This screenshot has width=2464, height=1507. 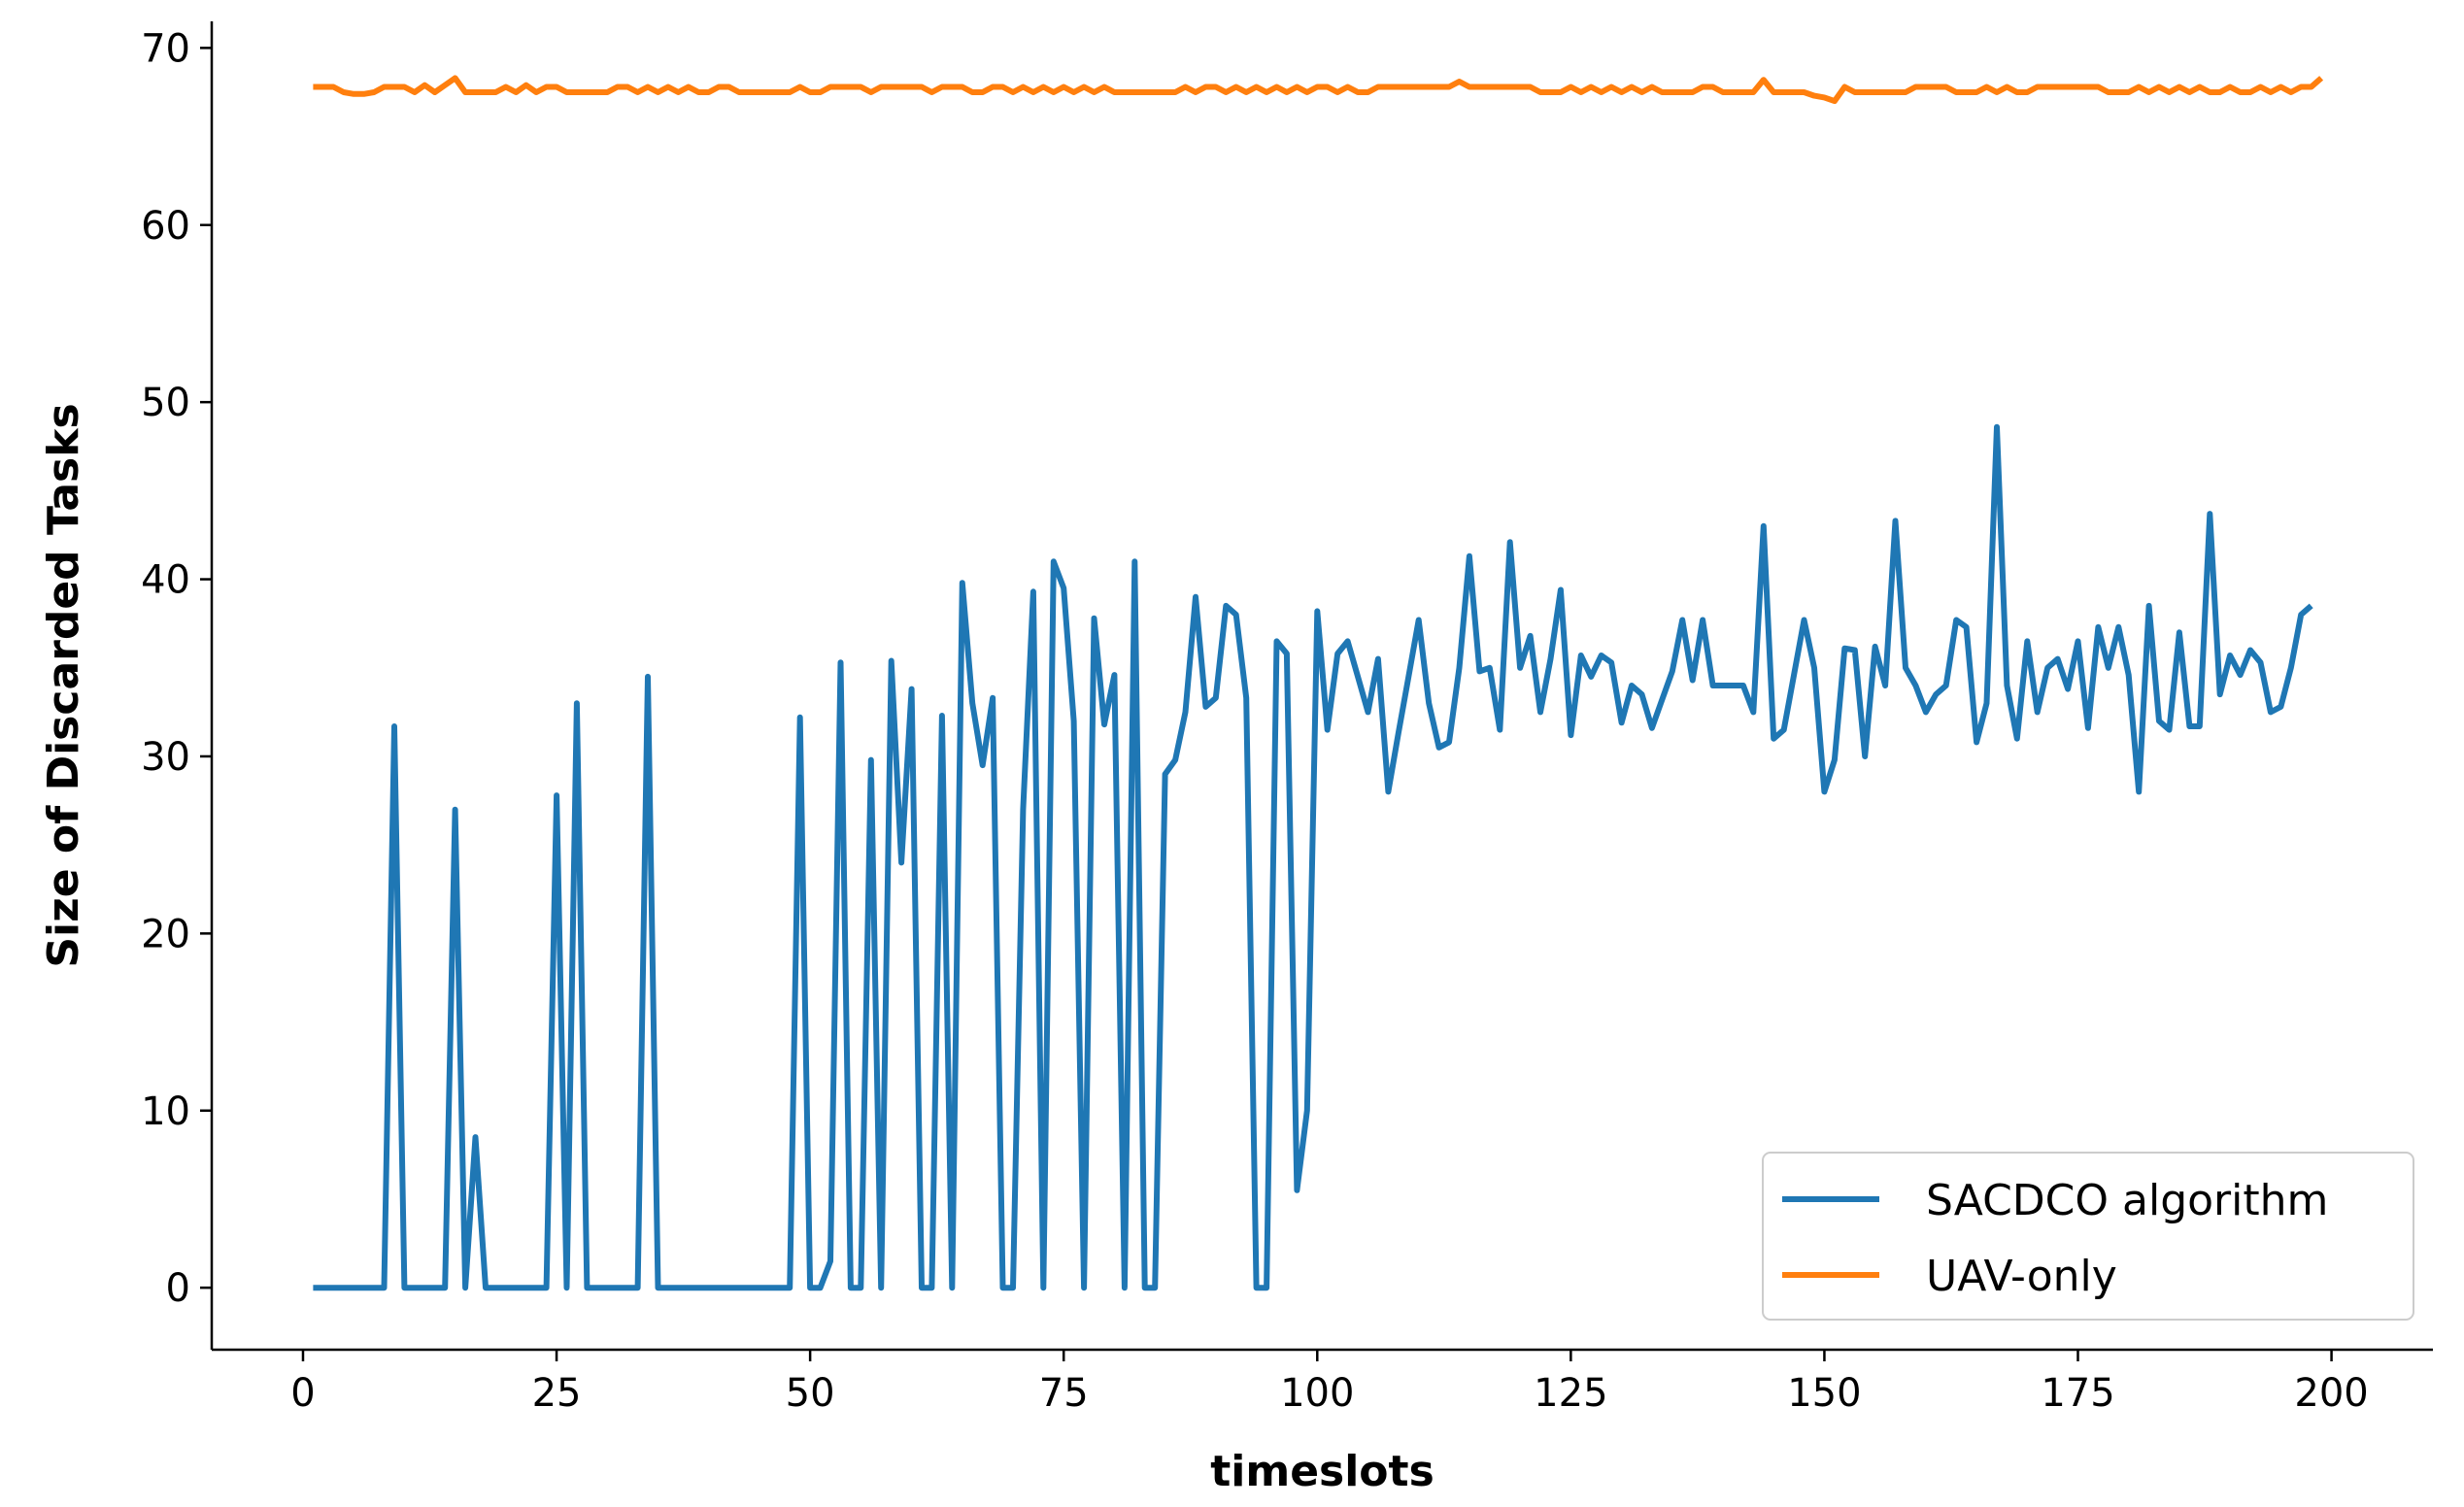 What do you see at coordinates (165, 757) in the screenshot?
I see `y-tick-label: 30` at bounding box center [165, 757].